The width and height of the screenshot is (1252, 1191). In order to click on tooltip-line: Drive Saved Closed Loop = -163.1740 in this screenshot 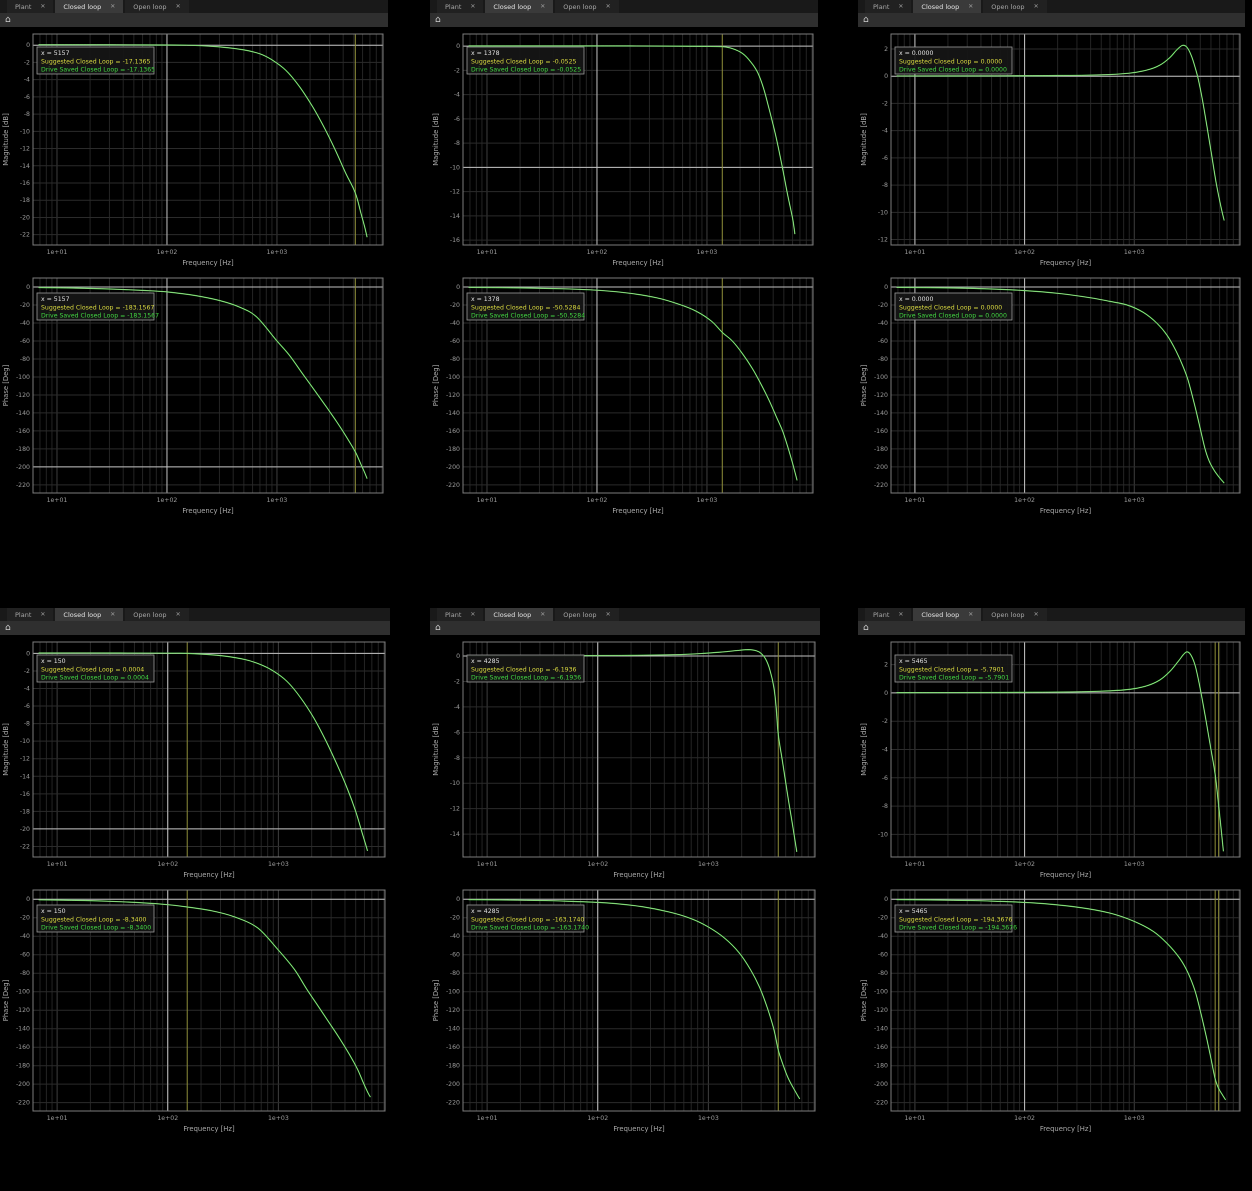, I will do `click(530, 928)`.